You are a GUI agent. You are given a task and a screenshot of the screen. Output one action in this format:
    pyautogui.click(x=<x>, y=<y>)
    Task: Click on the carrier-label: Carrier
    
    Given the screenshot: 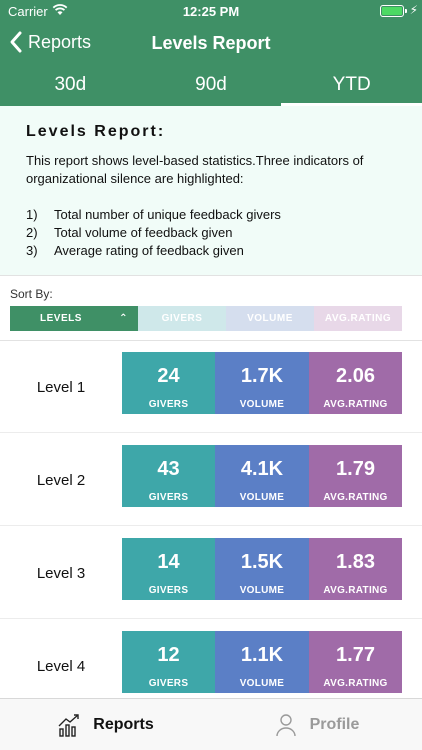 What is the action you would take?
    pyautogui.click(x=28, y=11)
    